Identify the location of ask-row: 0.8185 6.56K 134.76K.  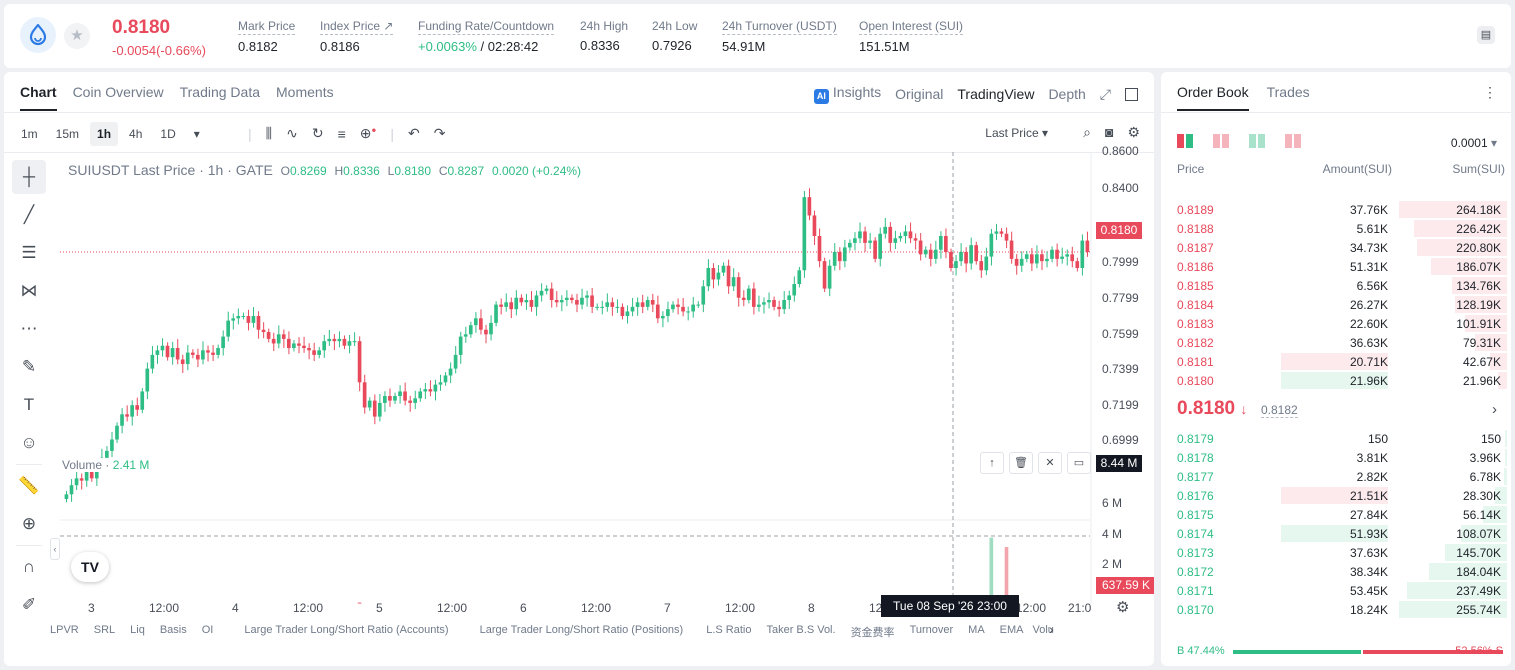
(1336, 285).